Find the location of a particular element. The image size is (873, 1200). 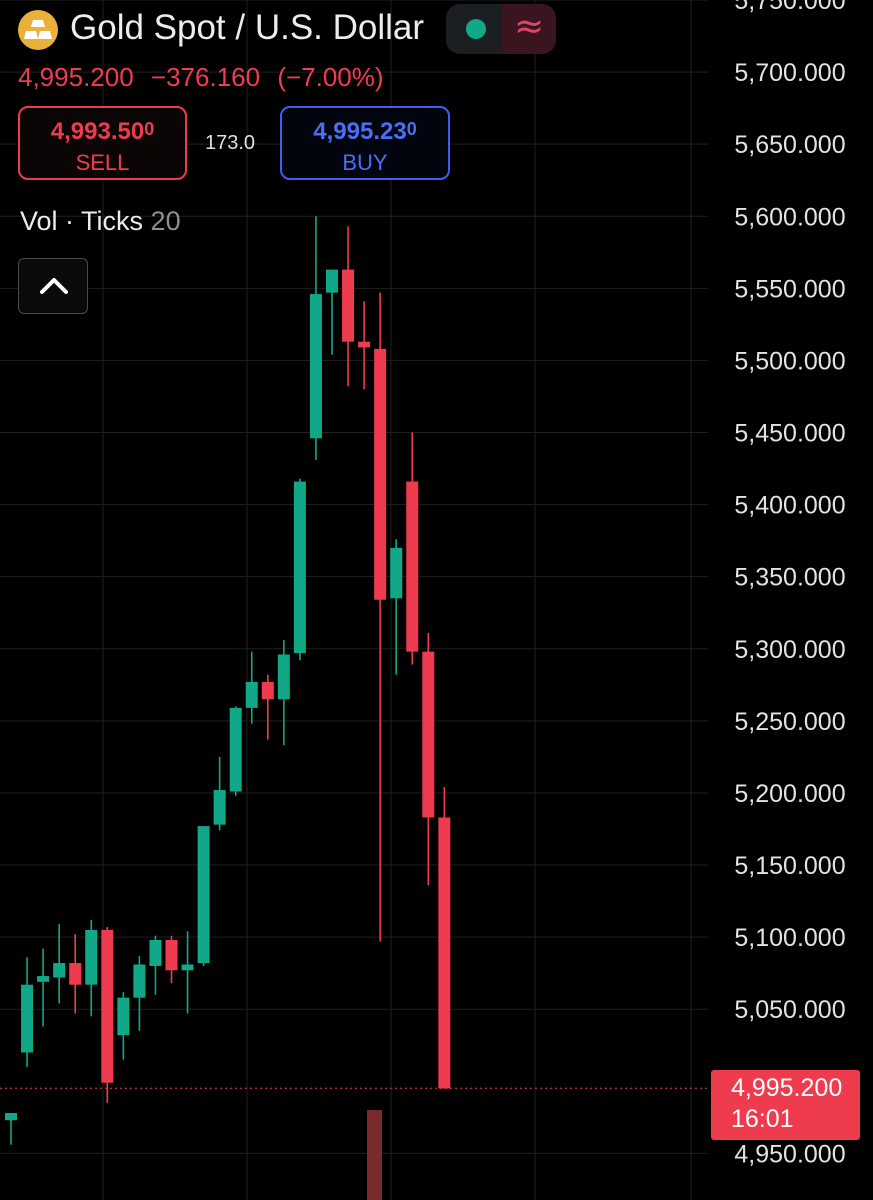

instrument-title: Gold Spot / U.S. Dollar is located at coordinates (247, 27).